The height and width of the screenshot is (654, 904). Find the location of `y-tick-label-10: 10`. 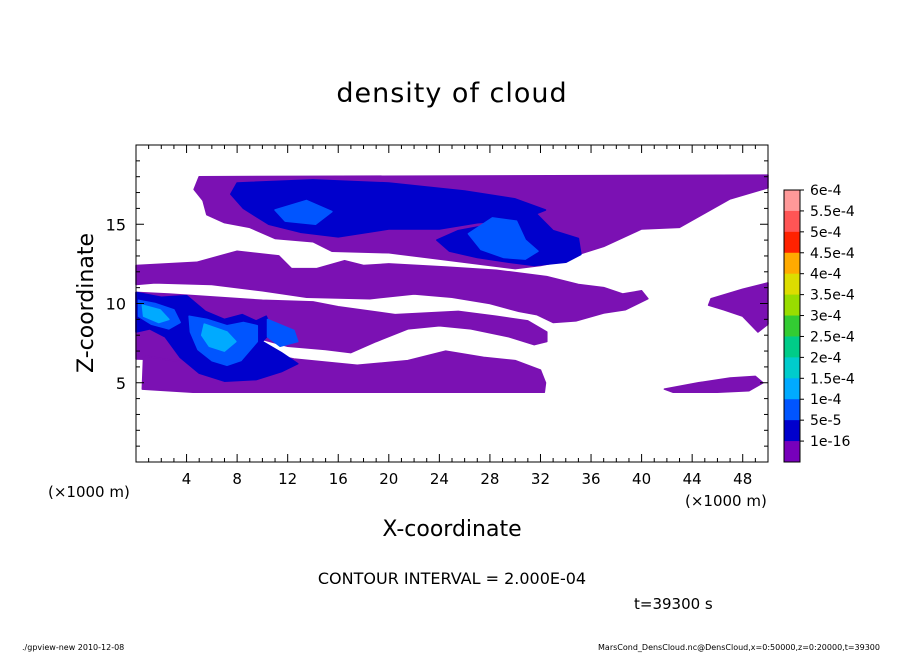

y-tick-label-10: 10 is located at coordinates (116, 304).